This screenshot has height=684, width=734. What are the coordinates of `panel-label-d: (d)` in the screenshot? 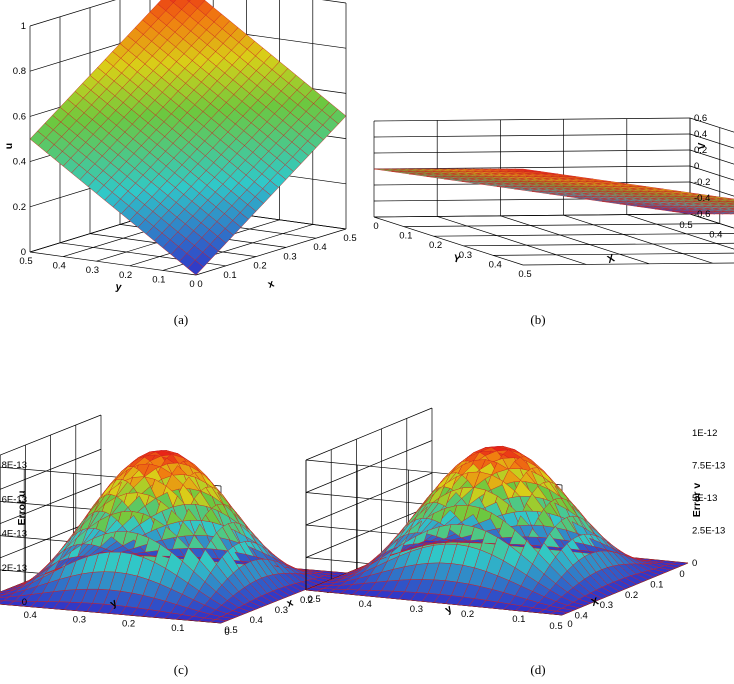 It's located at (537, 669).